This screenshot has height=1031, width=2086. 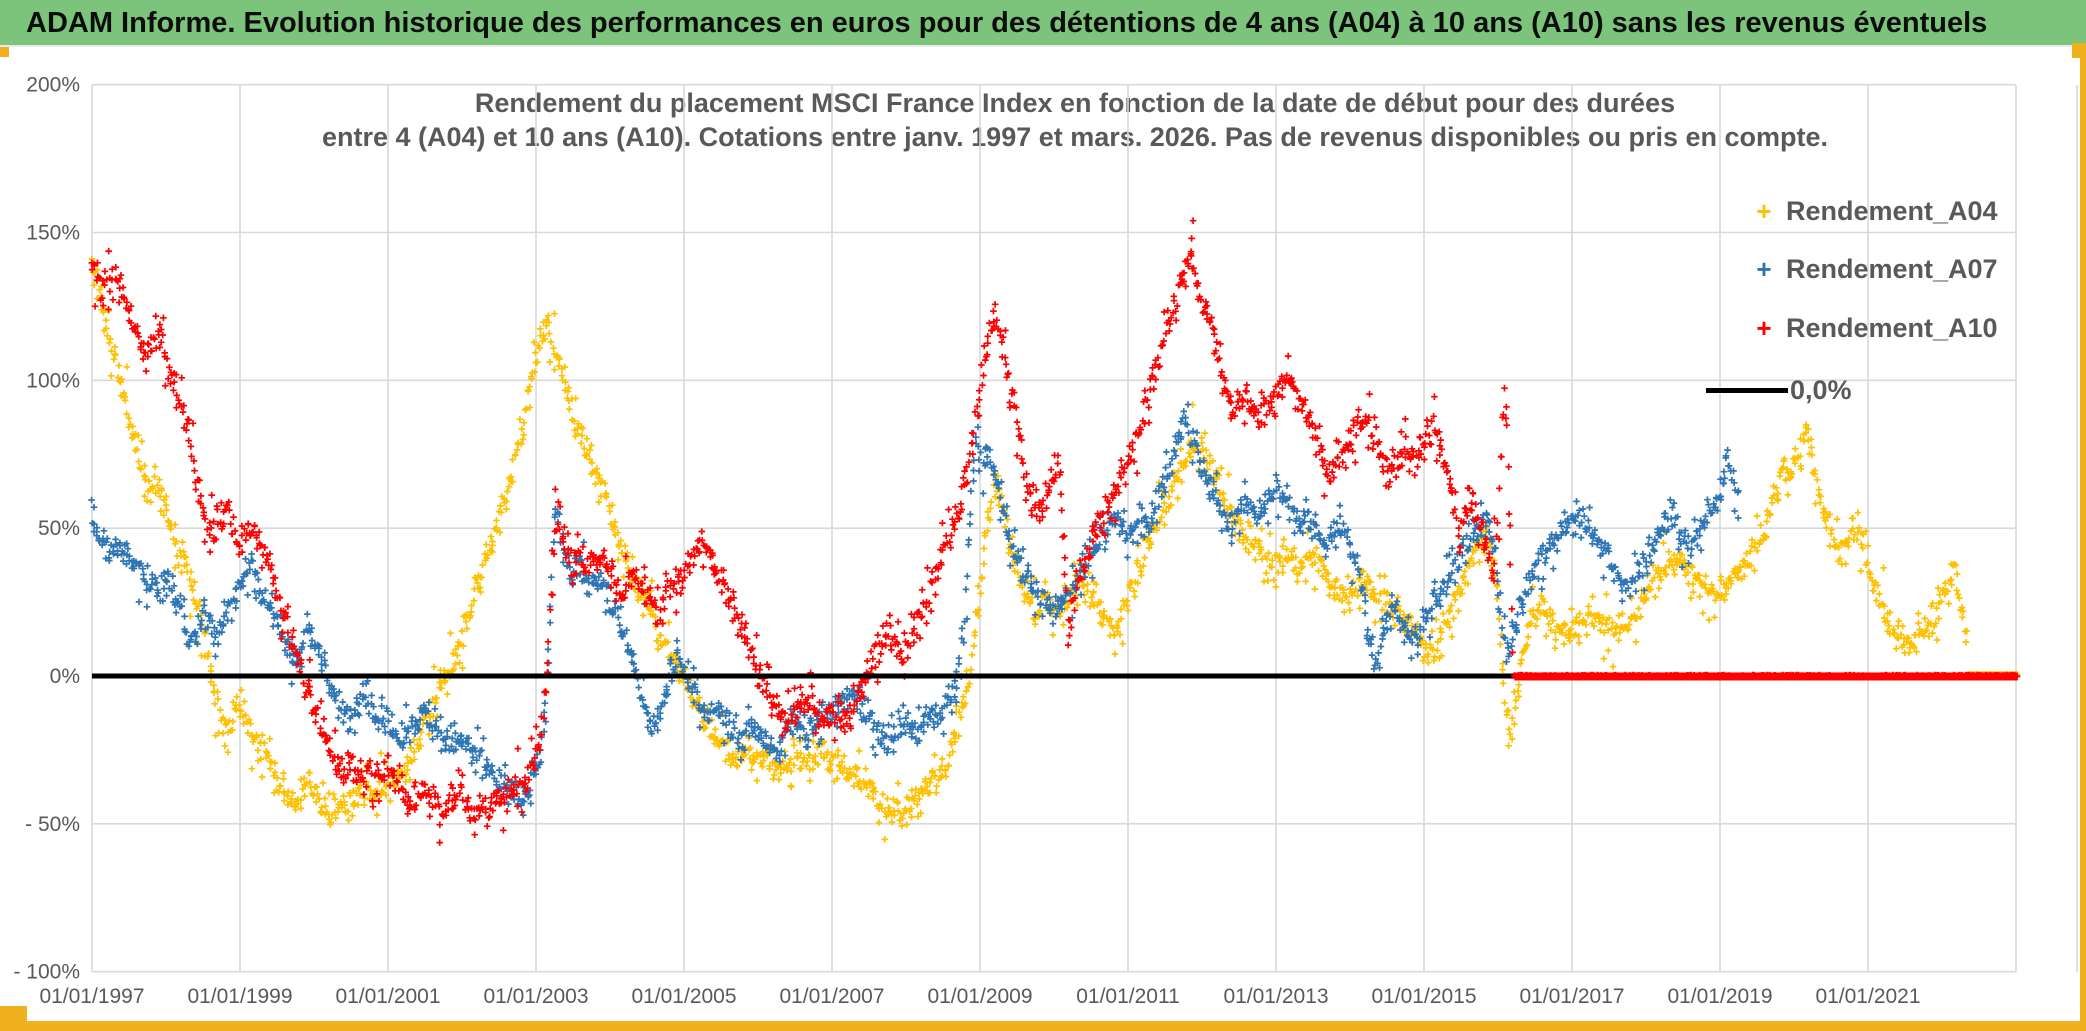 What do you see at coordinates (1043, 1026) in the screenshot?
I see `gold-accent-bottom-bar` at bounding box center [1043, 1026].